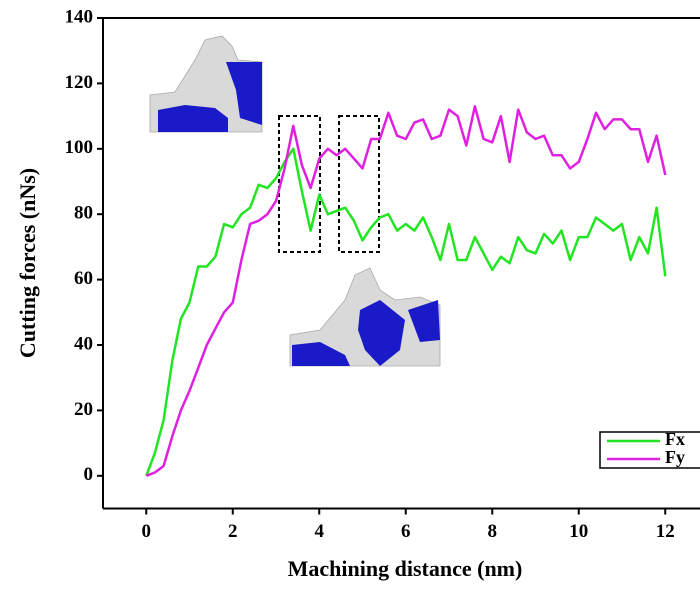 The height and width of the screenshot is (589, 700). Describe the element at coordinates (83, 213) in the screenshot. I see `y-tick-label: 80` at that location.